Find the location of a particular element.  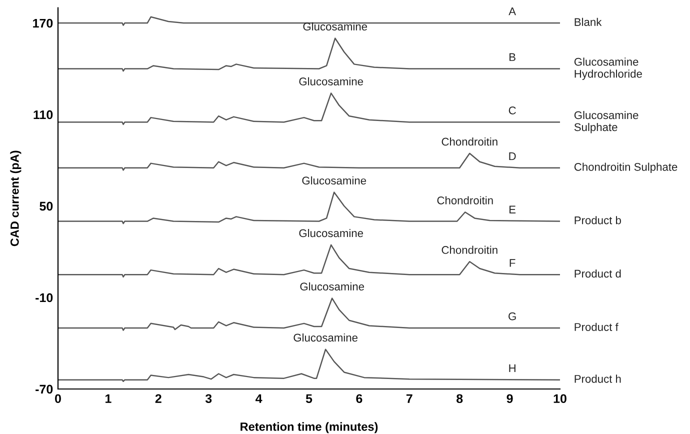

series-label: Product h is located at coordinates (597, 378).